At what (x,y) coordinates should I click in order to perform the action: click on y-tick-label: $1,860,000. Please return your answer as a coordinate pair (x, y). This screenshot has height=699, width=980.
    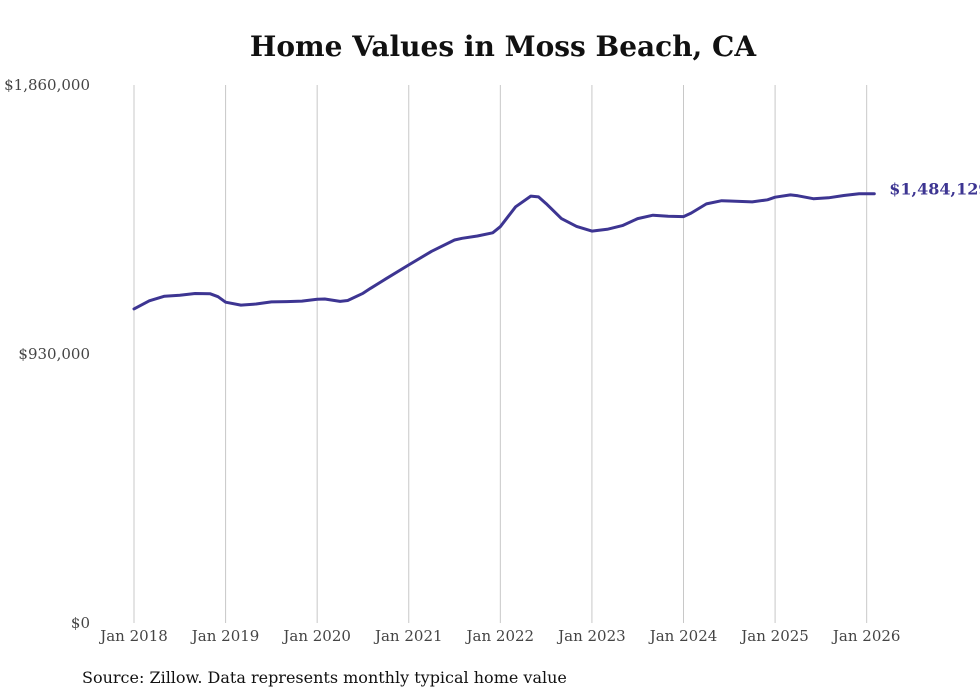
    Looking at the image, I should click on (47, 85).